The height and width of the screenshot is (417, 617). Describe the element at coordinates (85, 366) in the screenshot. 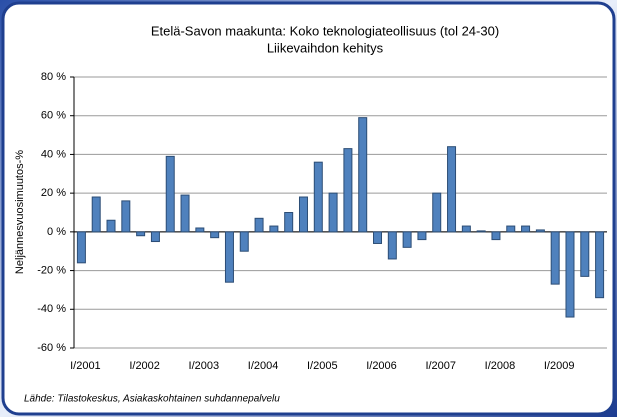

I see `x-tick-label: I/2001` at that location.